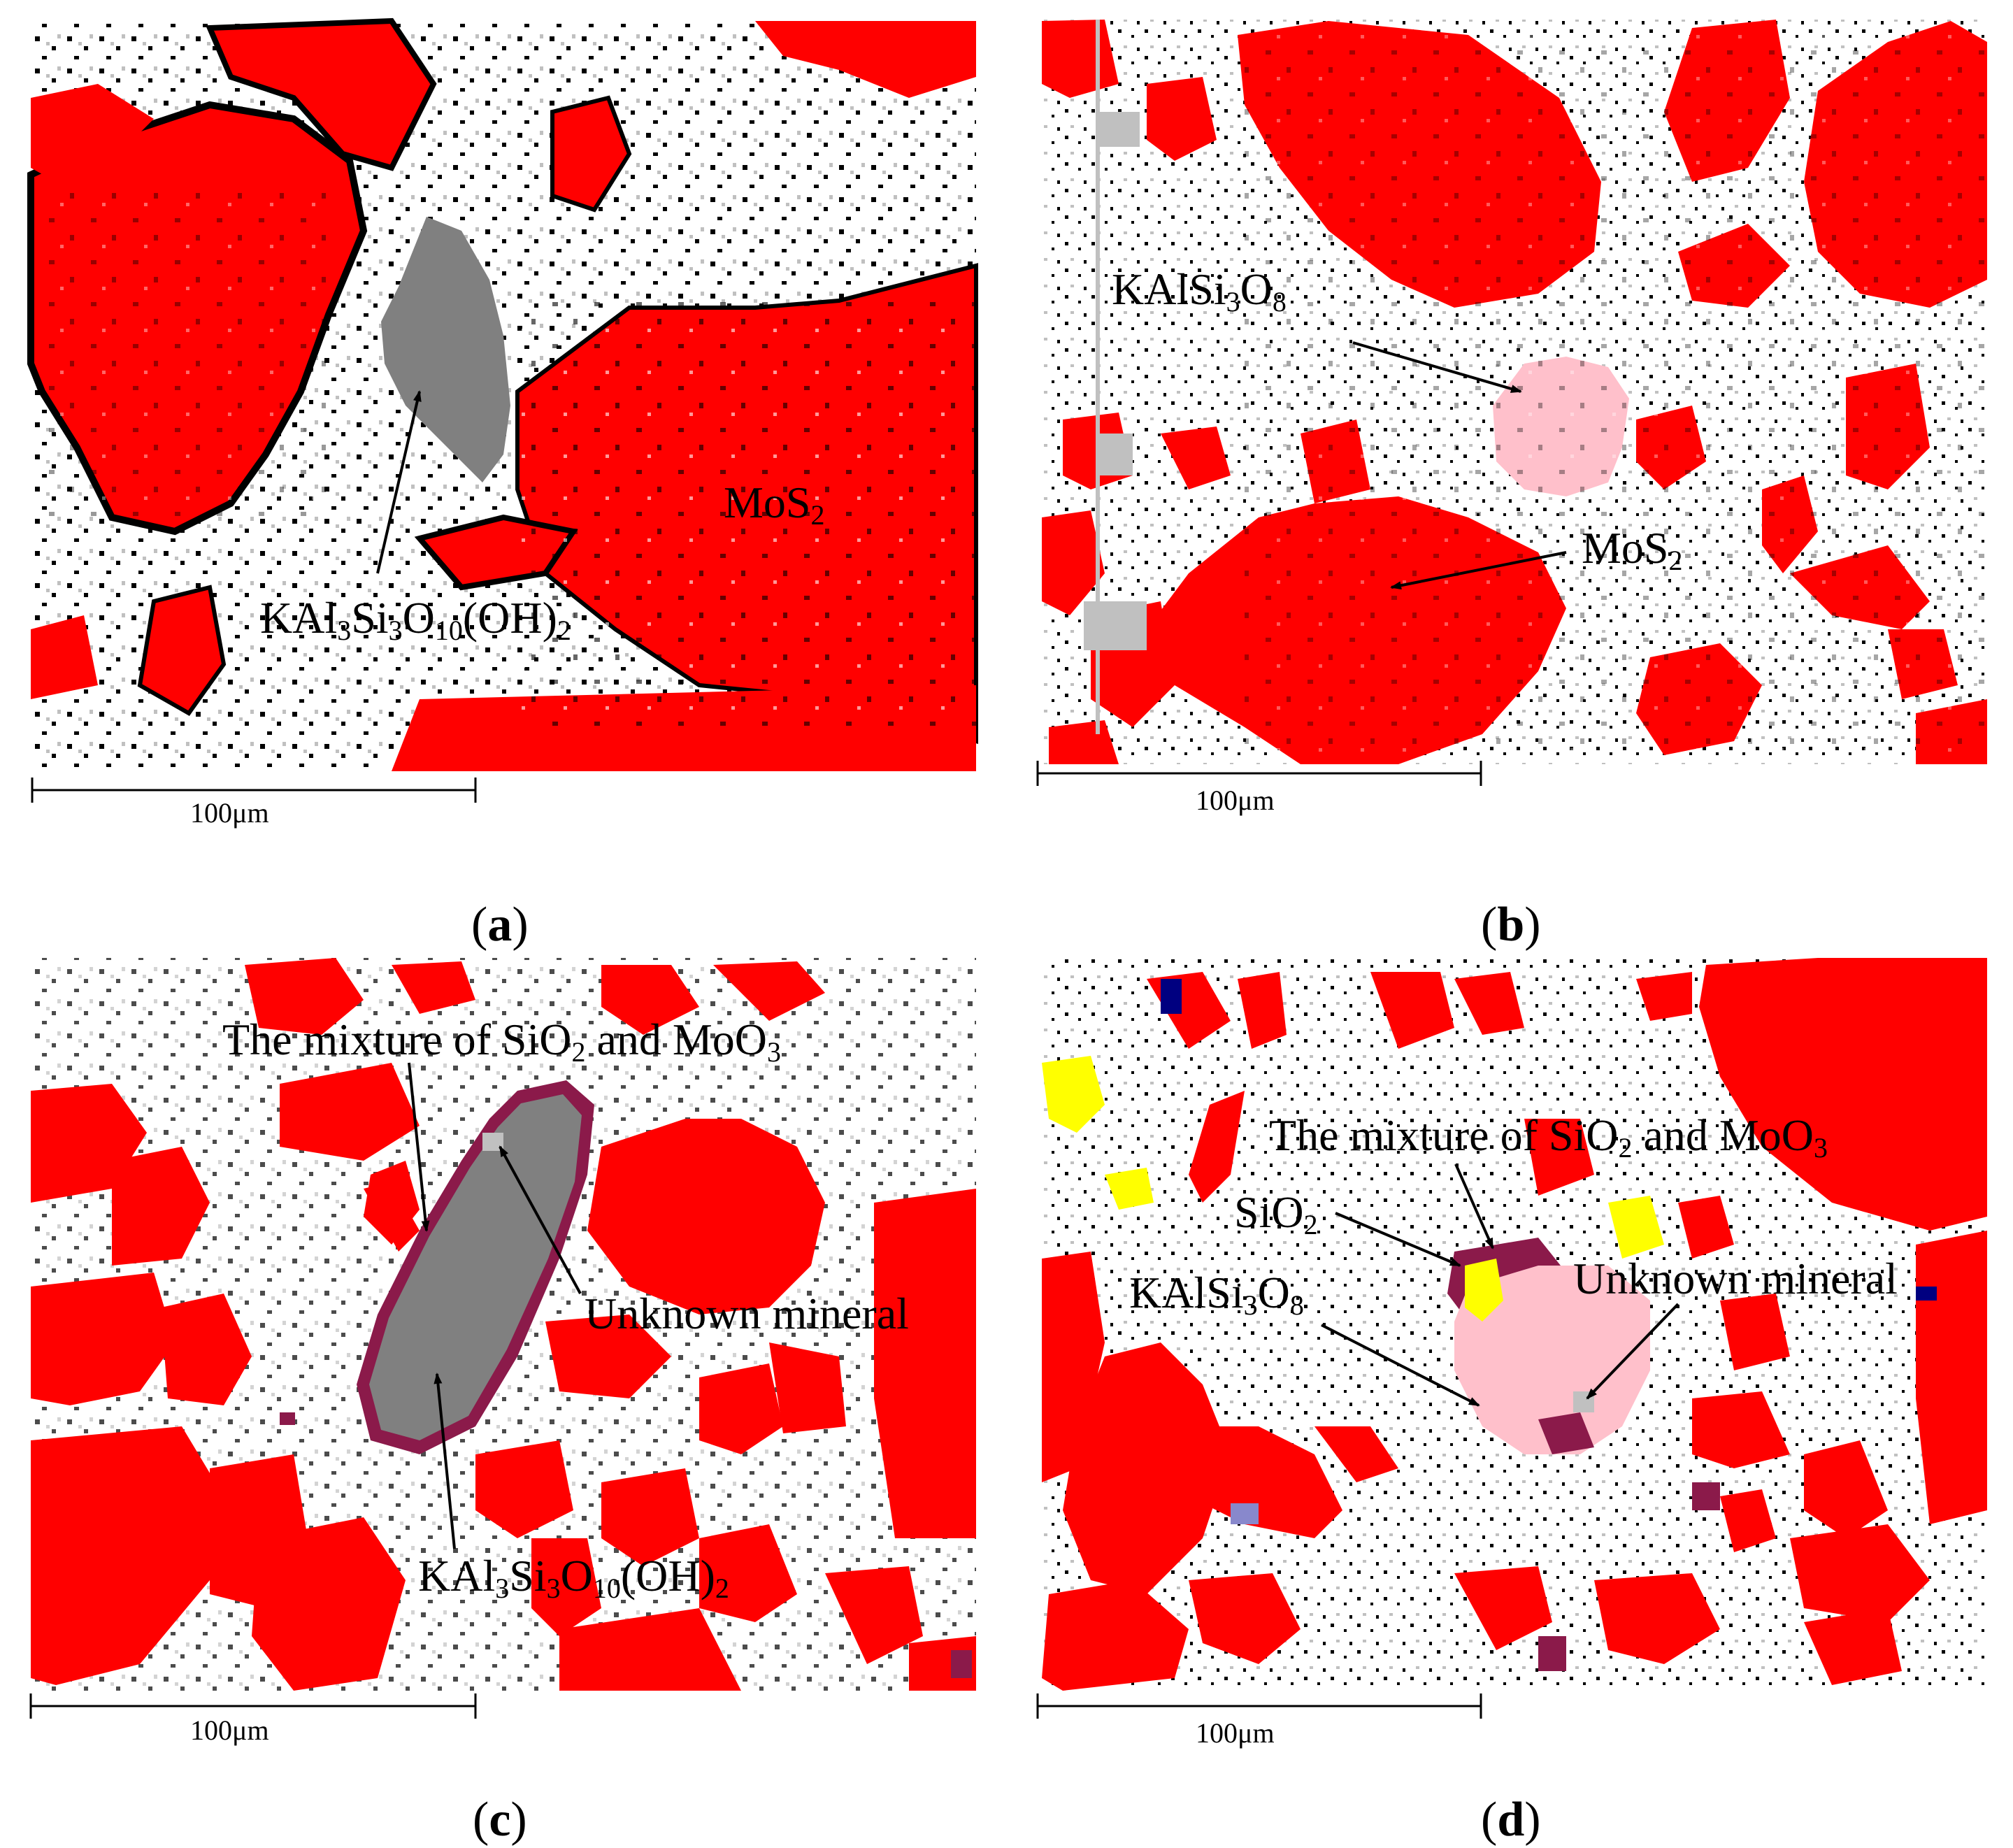 Image resolution: width=2013 pixels, height=1848 pixels. I want to click on panel-c-label-mixture: The mixture of SiO2 and MoO3, so click(501, 1041).